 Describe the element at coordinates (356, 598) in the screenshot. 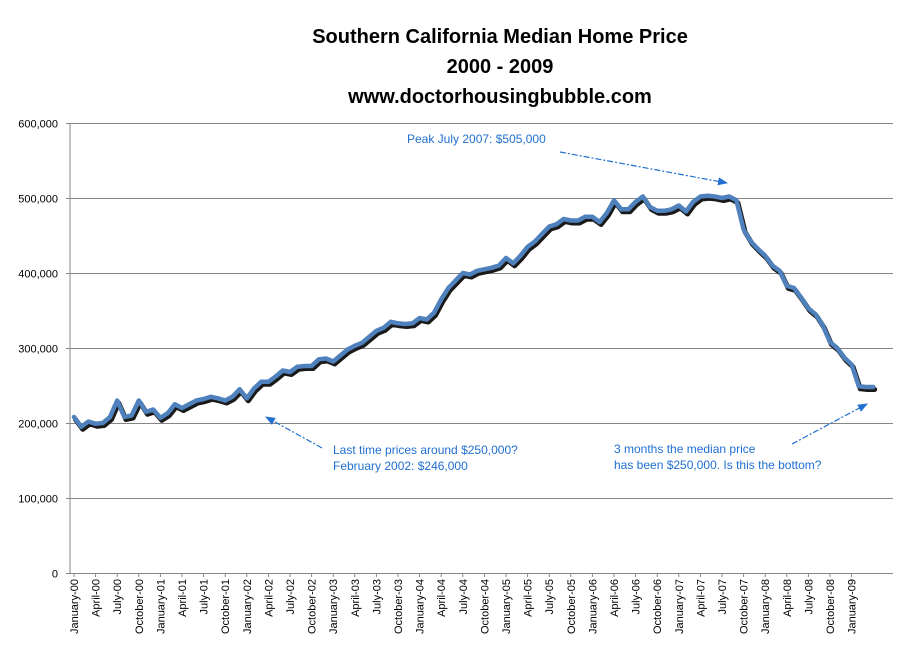

I see `x-tick-label: April-03` at that location.